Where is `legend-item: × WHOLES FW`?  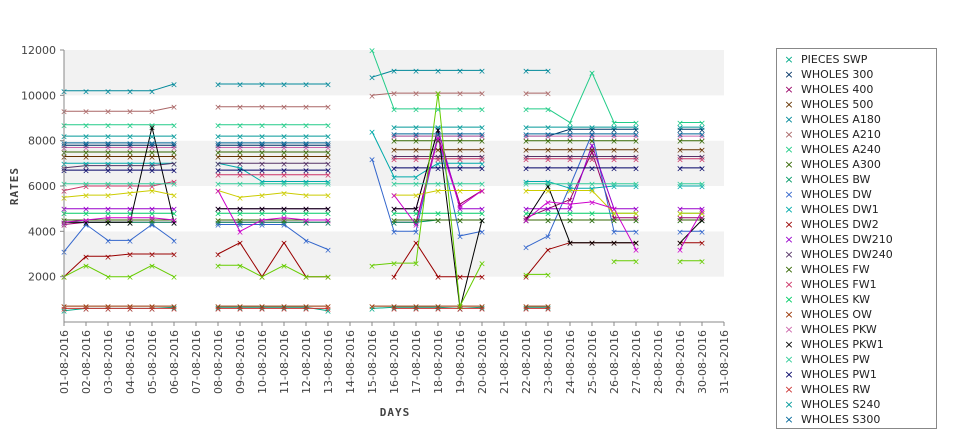 legend-item: × WHOLES FW is located at coordinates (856, 269).